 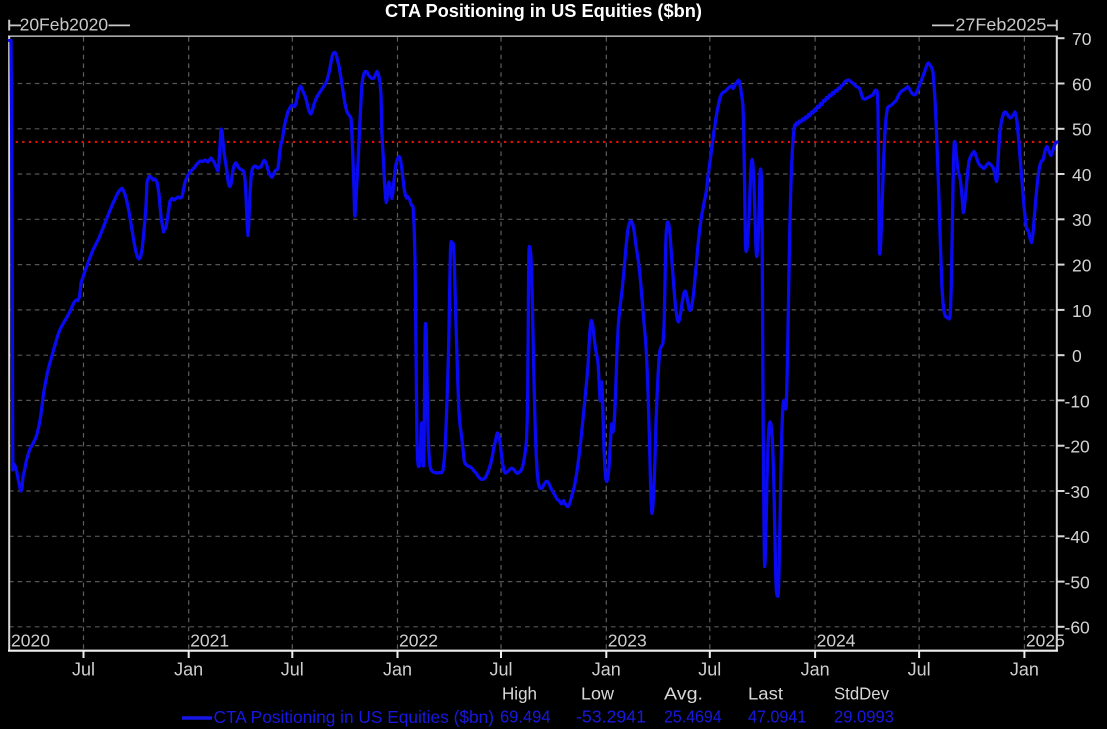 What do you see at coordinates (836, 641) in the screenshot?
I see `svg-text: 2024` at bounding box center [836, 641].